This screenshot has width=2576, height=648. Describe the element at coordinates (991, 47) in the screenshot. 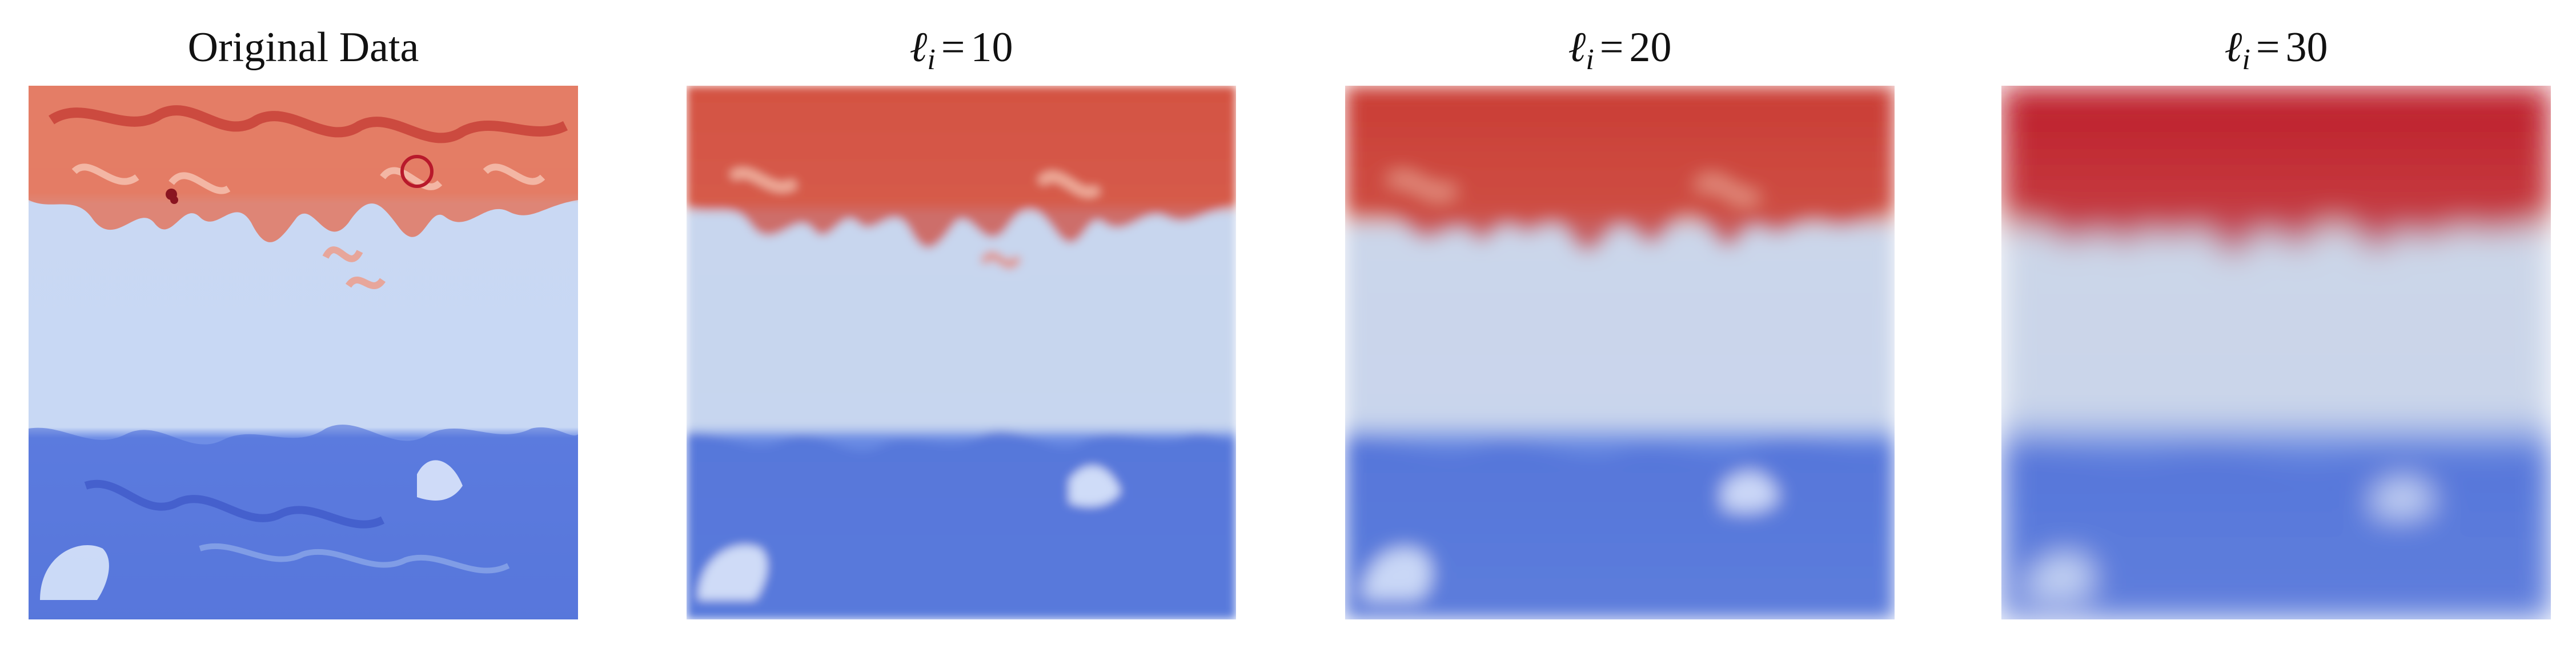

I see `scale-value: 10` at that location.